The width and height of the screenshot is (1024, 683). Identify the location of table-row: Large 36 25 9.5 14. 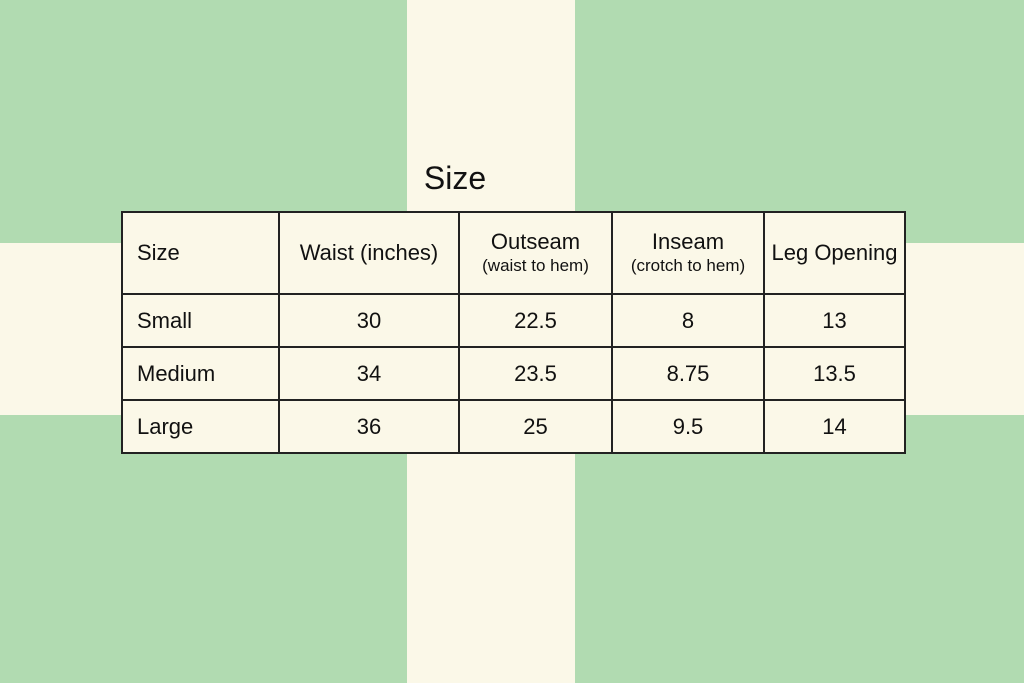
(513, 426).